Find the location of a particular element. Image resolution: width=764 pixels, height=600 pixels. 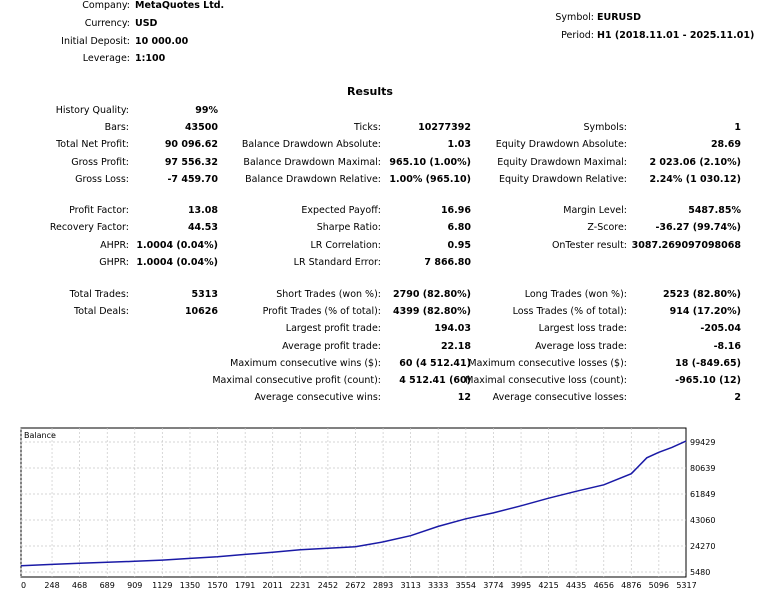

stat-value: 4 512.41 (60) is located at coordinates (435, 380).